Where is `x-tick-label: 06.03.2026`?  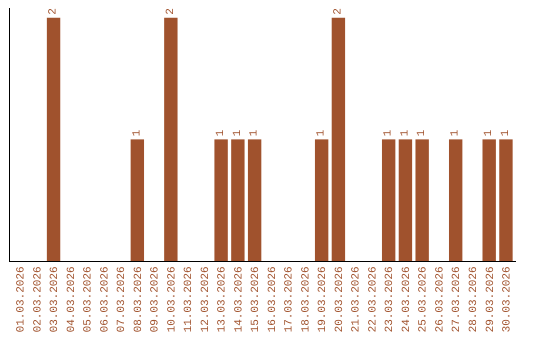 x-tick-label: 06.03.2026 is located at coordinates (105, 299).